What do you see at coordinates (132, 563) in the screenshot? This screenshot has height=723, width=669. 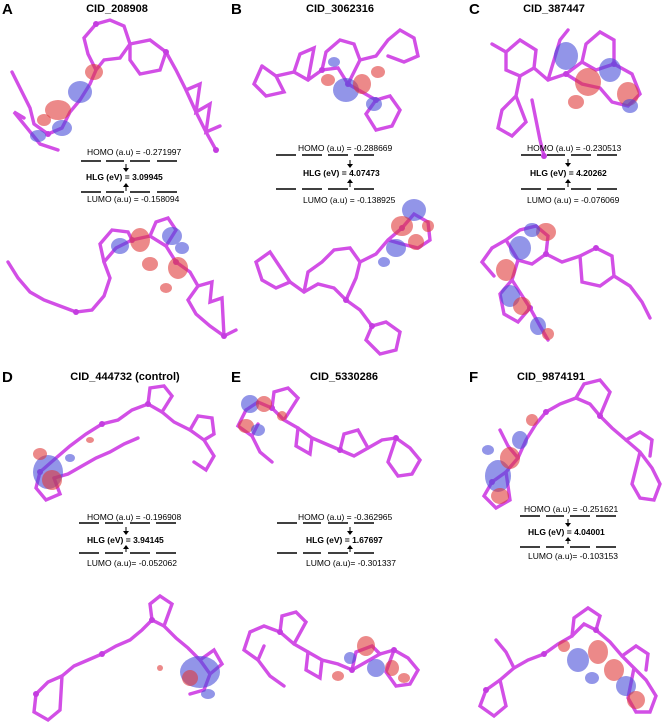 I see `lumo-energy-label: LUMO (a.u)= -0.052062` at bounding box center [132, 563].